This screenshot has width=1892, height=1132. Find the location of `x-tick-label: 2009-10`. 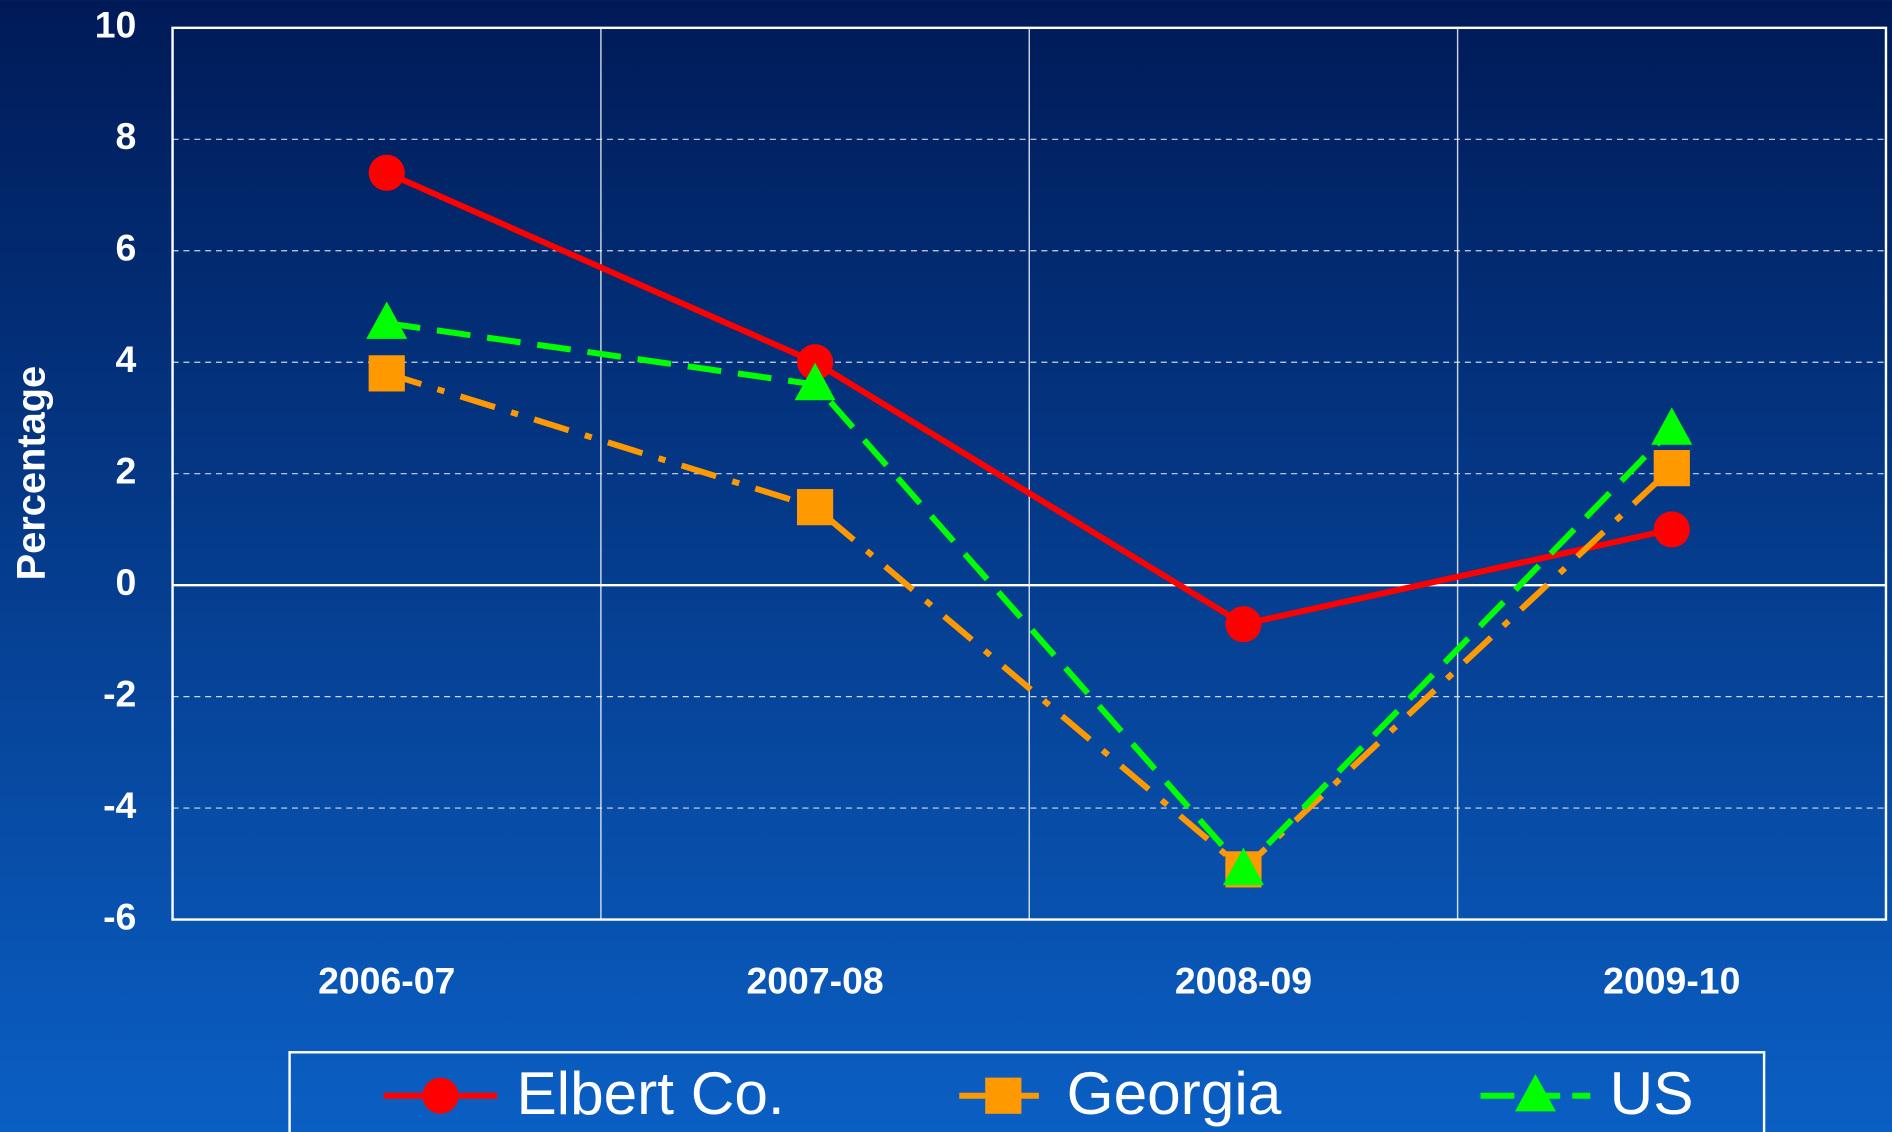

x-tick-label: 2009-10 is located at coordinates (1671, 980).